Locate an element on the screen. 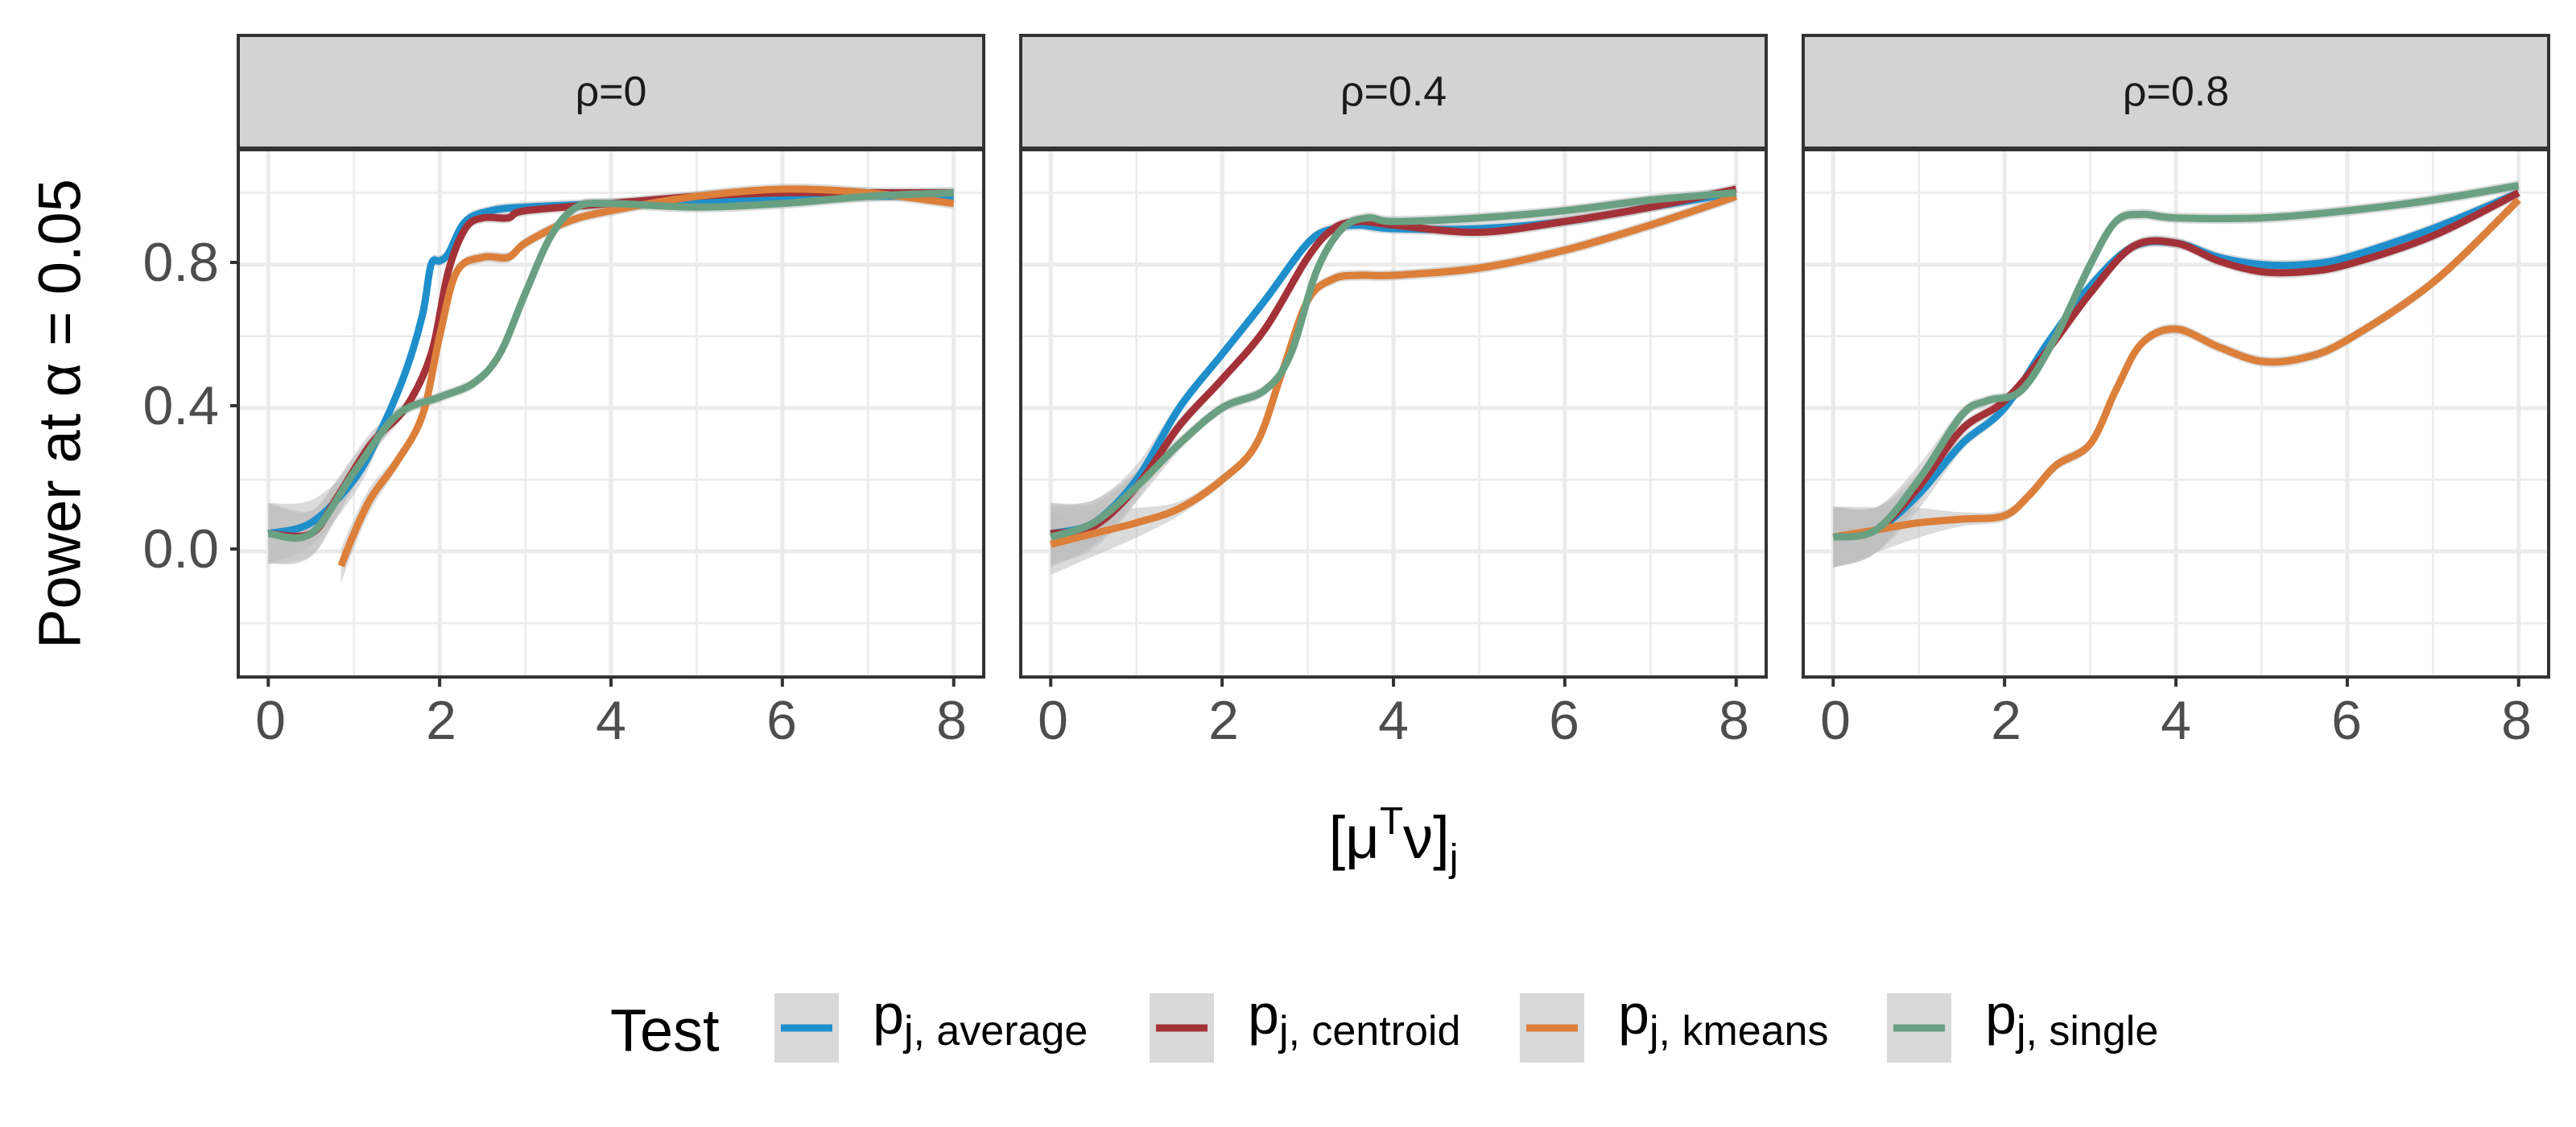 The image size is (2576, 1127). legend-label-average: pj, average is located at coordinates (980, 1019).